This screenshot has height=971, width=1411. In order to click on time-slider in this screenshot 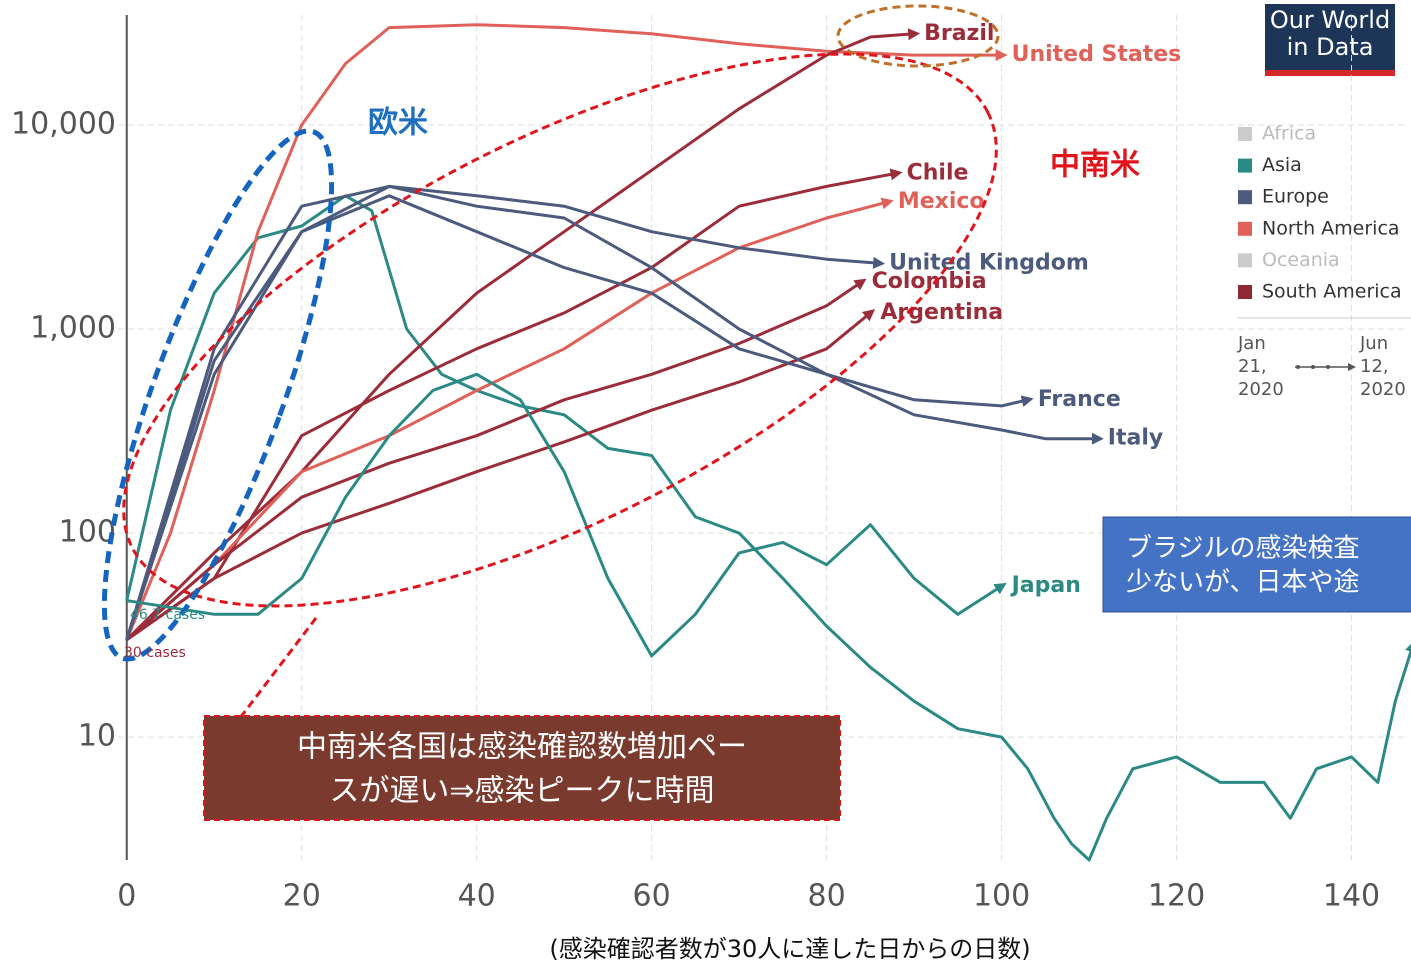, I will do `click(1325, 367)`.